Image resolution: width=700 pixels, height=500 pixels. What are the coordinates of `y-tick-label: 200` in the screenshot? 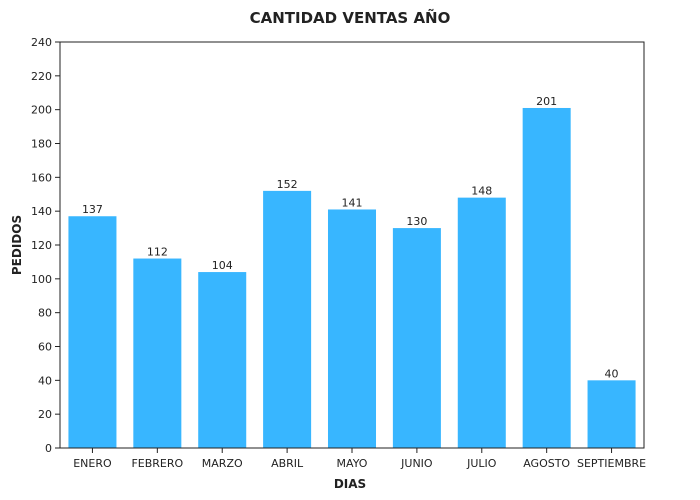 It's located at (41, 110).